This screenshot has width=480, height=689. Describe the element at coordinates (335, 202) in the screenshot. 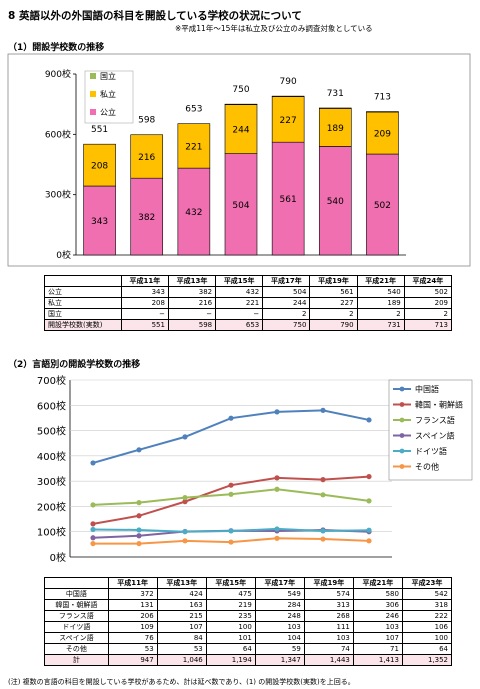

I see `bar-value-label: 540` at that location.